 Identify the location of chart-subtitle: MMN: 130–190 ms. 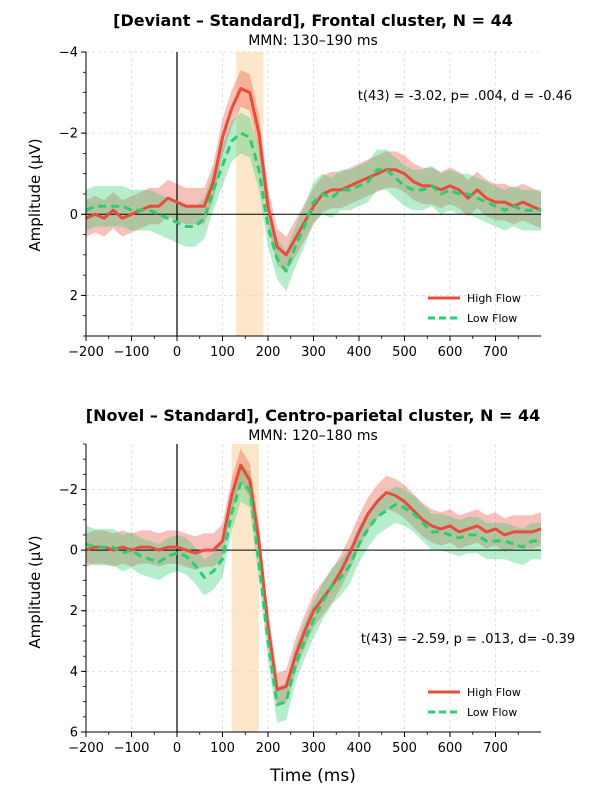
(313, 41).